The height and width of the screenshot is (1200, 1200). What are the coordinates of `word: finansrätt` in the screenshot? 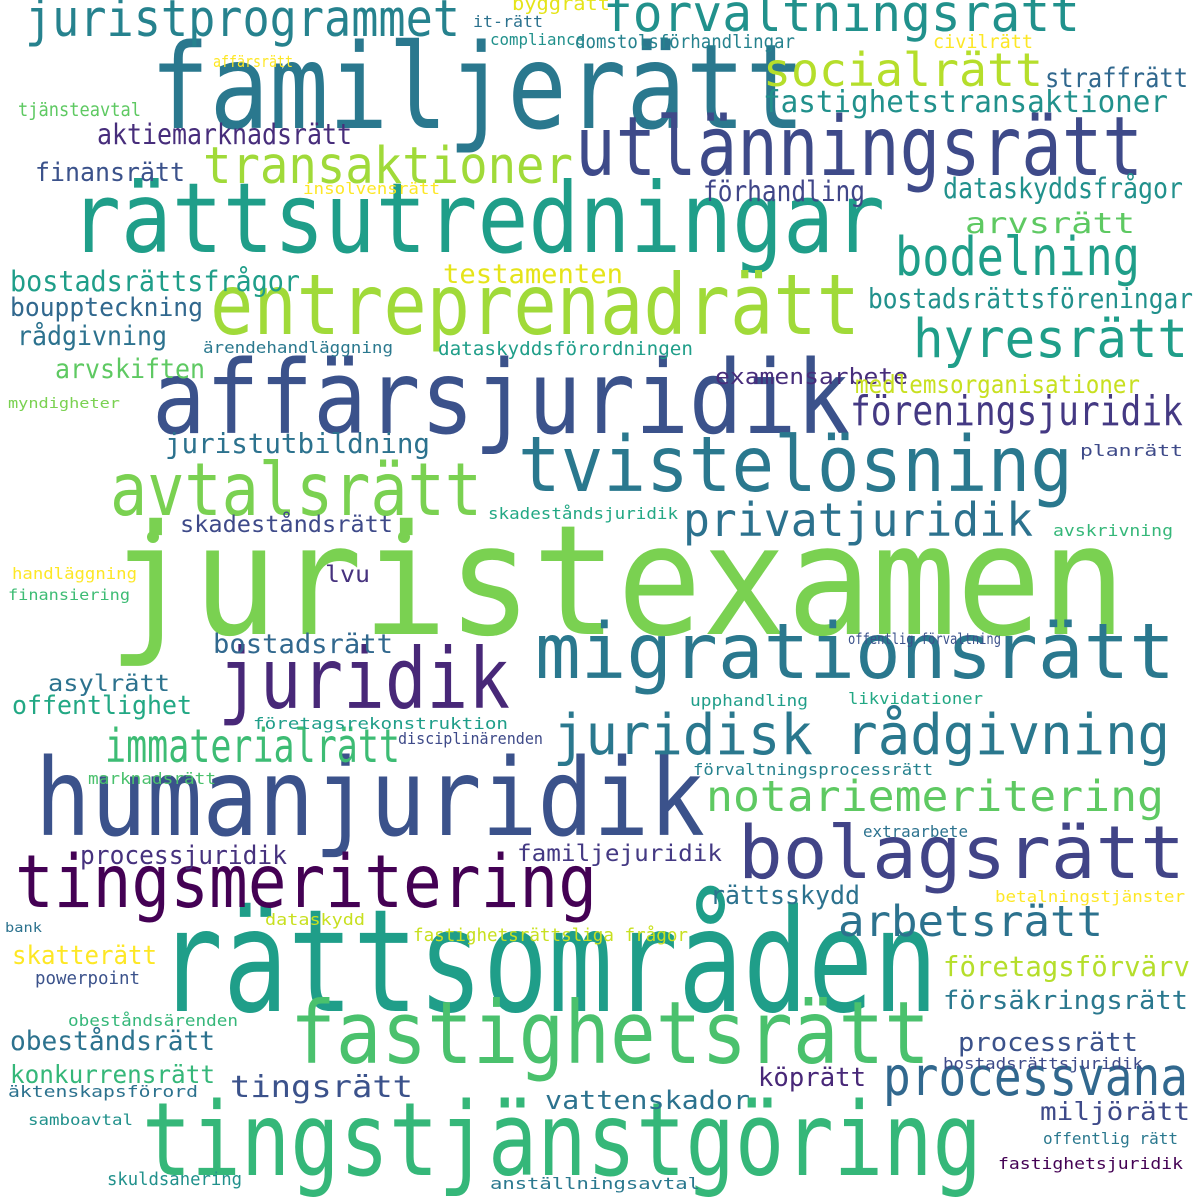 It's located at (110, 173).